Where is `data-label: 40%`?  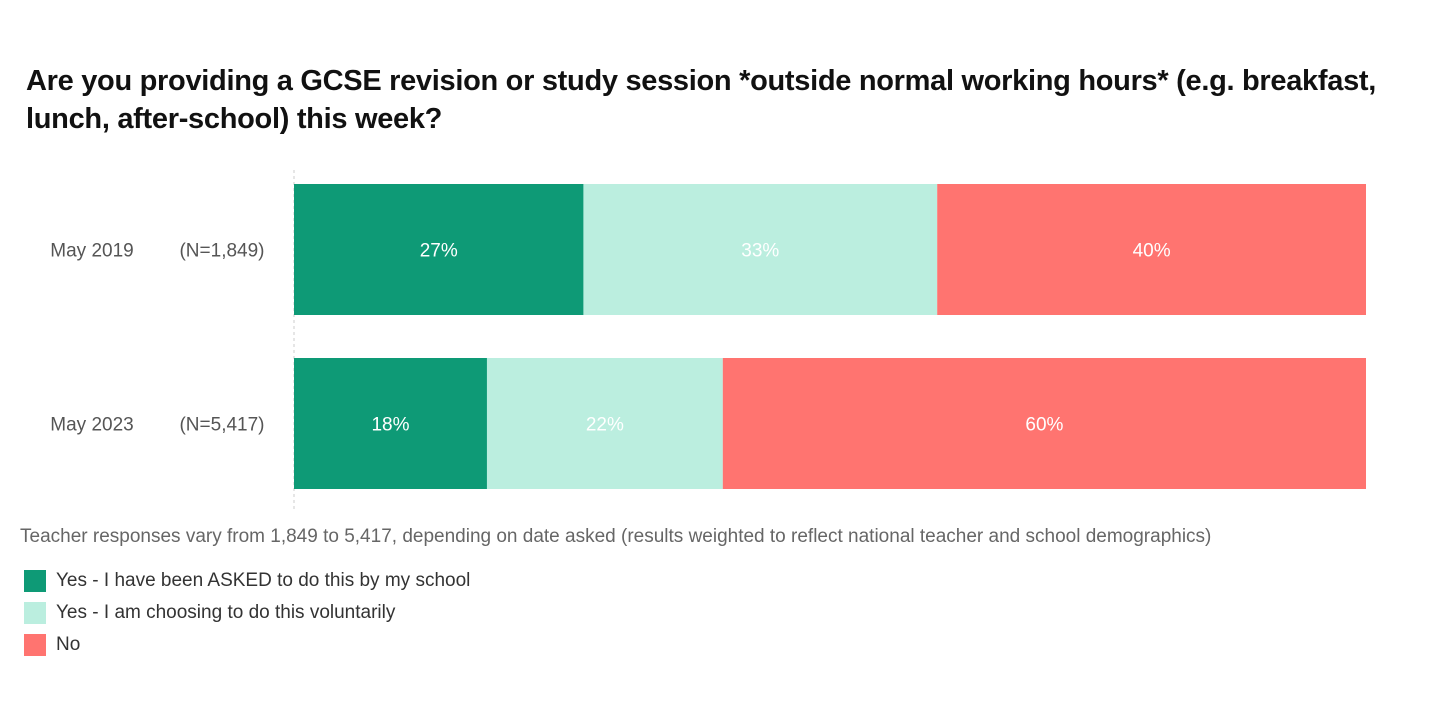
data-label: 40% is located at coordinates (1152, 251).